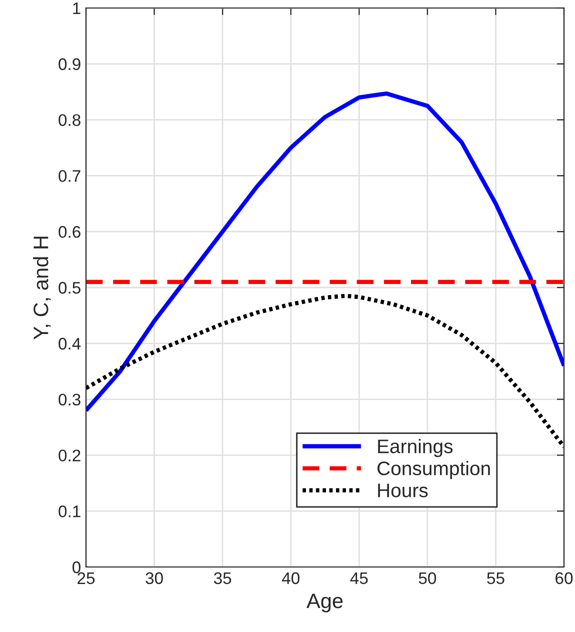 This screenshot has width=575, height=632. I want to click on x-tick-label: 45, so click(359, 578).